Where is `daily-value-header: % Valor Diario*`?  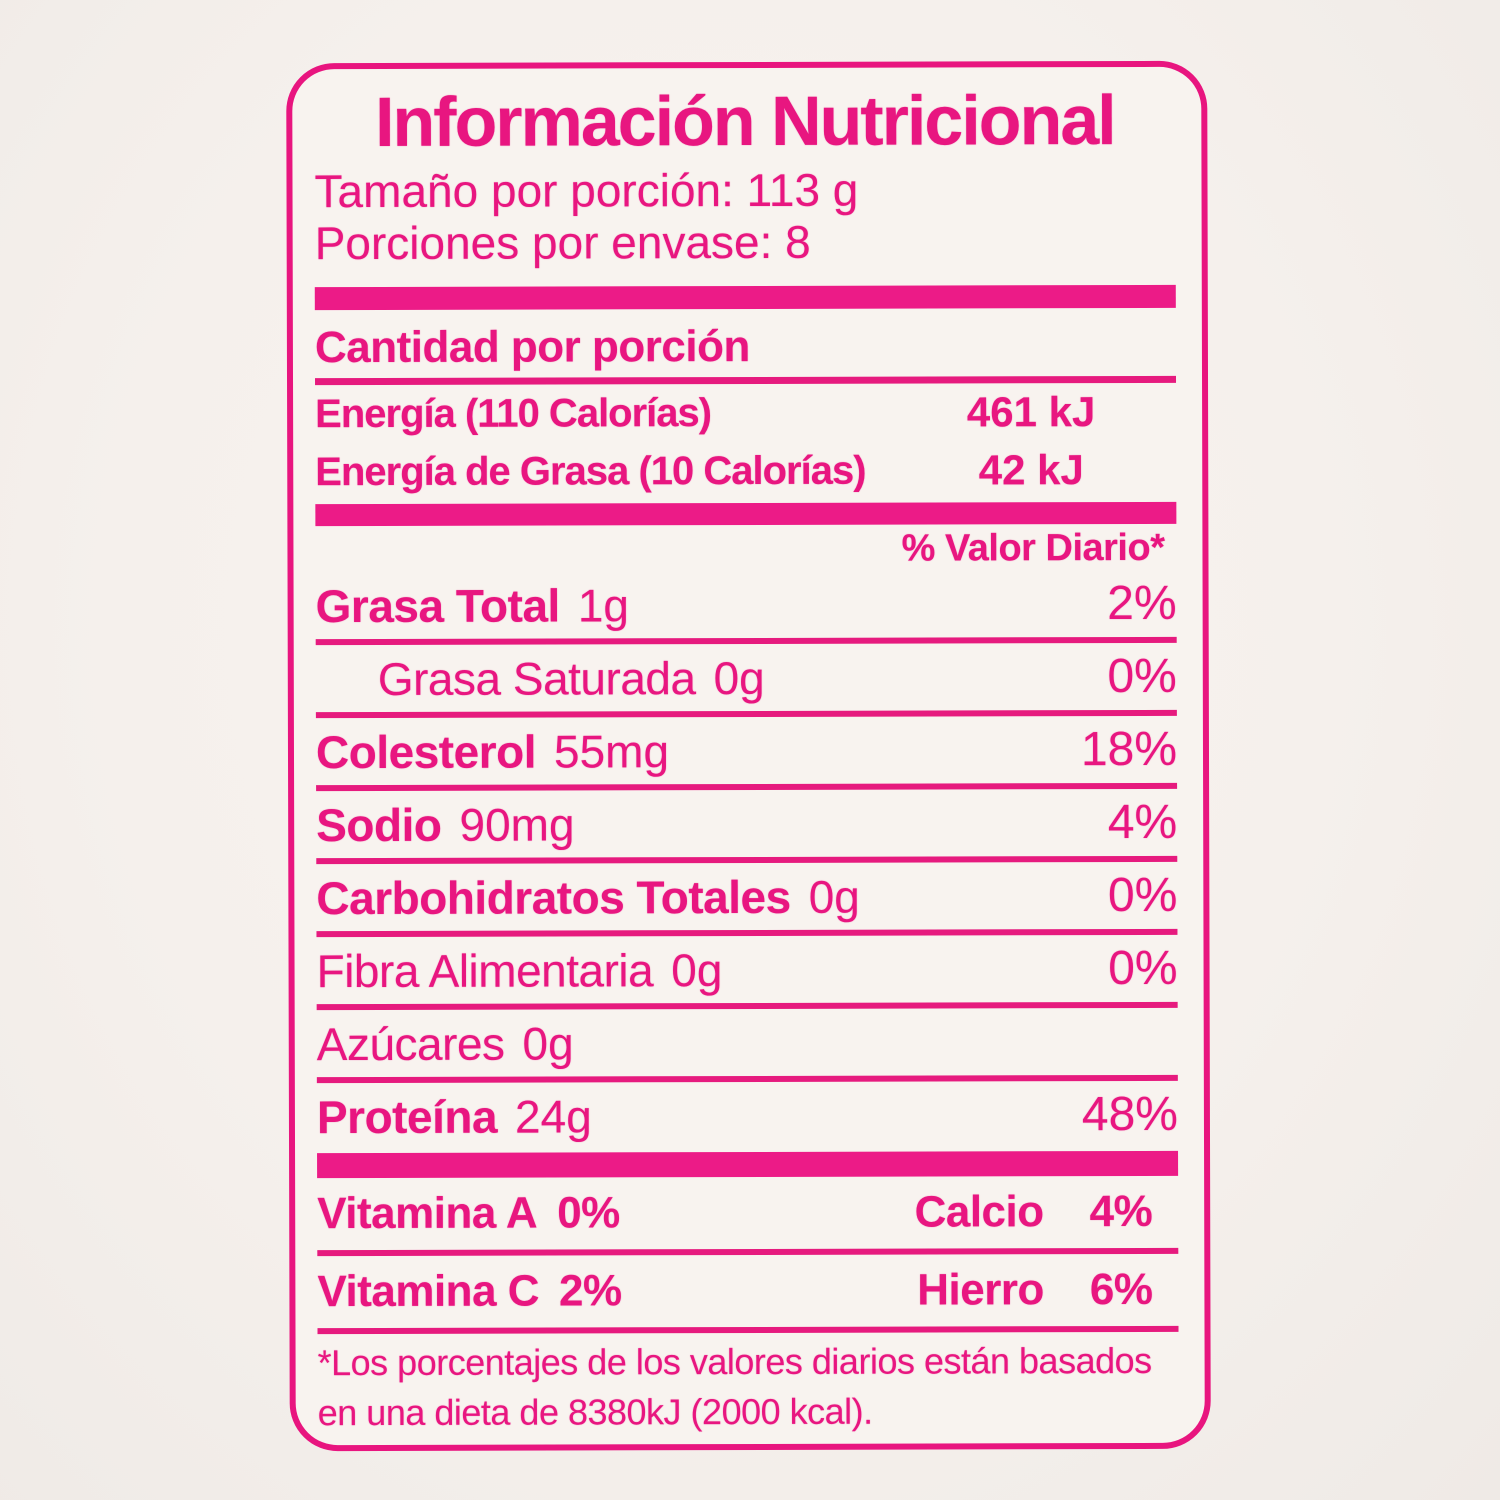 daily-value-header: % Valor Diario* is located at coordinates (1033, 548).